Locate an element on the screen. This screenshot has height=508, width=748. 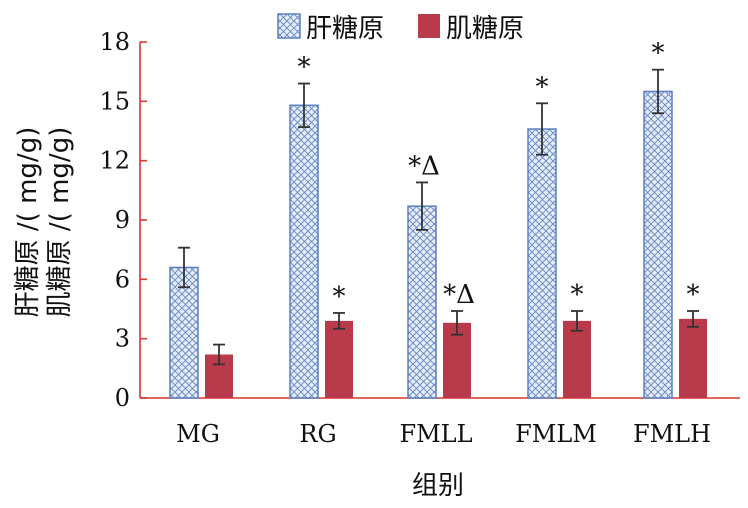
y-axis-title: 肝糖原 /( mg/g) 肌糖原 /( mg/g) is located at coordinates (44, 222).